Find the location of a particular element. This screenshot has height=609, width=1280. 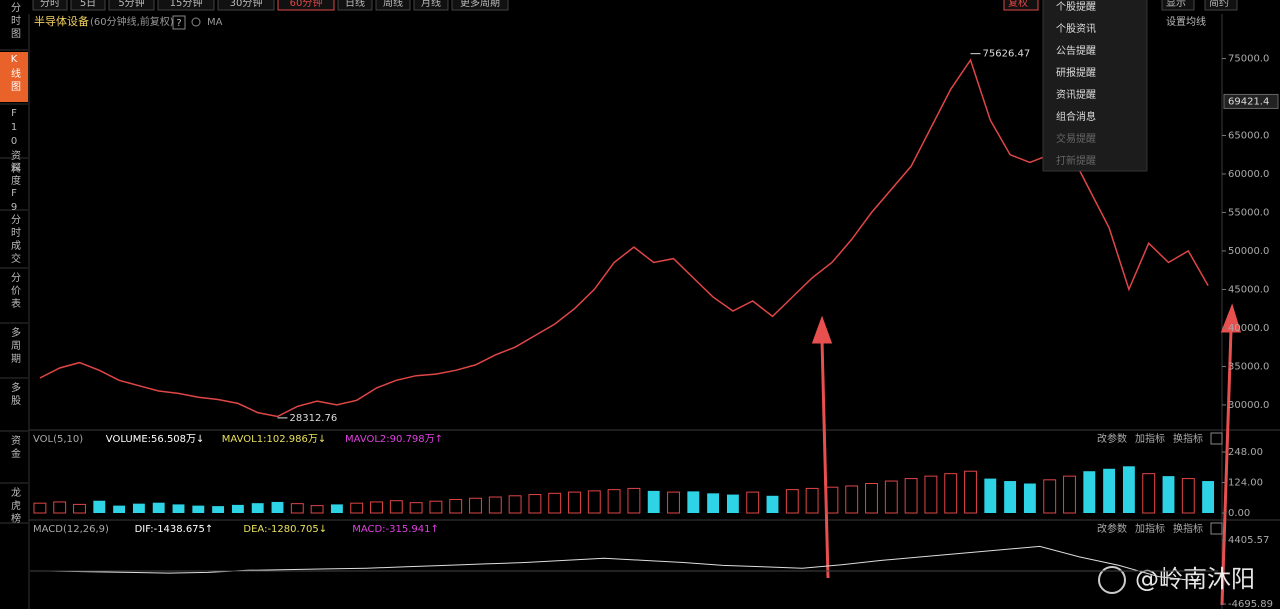

period-label: 15分钟 is located at coordinates (186, 4).